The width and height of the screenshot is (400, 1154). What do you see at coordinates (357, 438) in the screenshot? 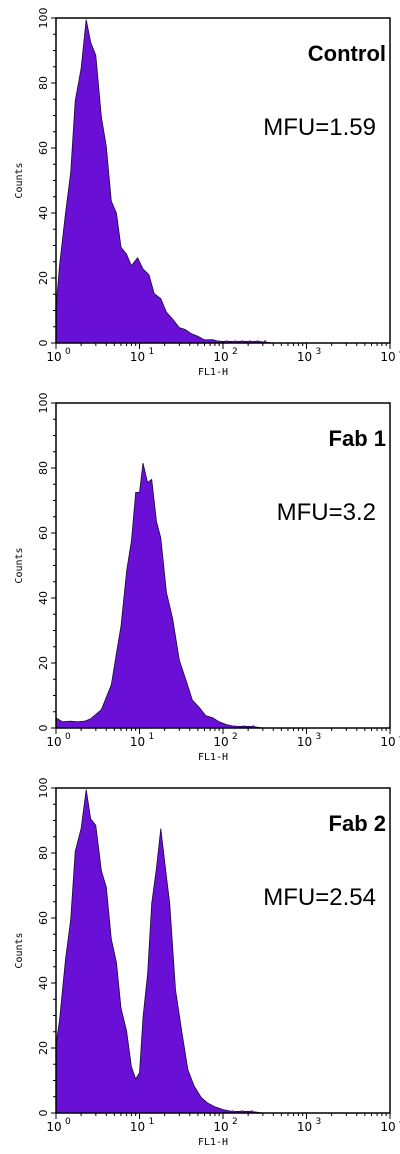
I see `panel-title: Fab 1` at bounding box center [357, 438].